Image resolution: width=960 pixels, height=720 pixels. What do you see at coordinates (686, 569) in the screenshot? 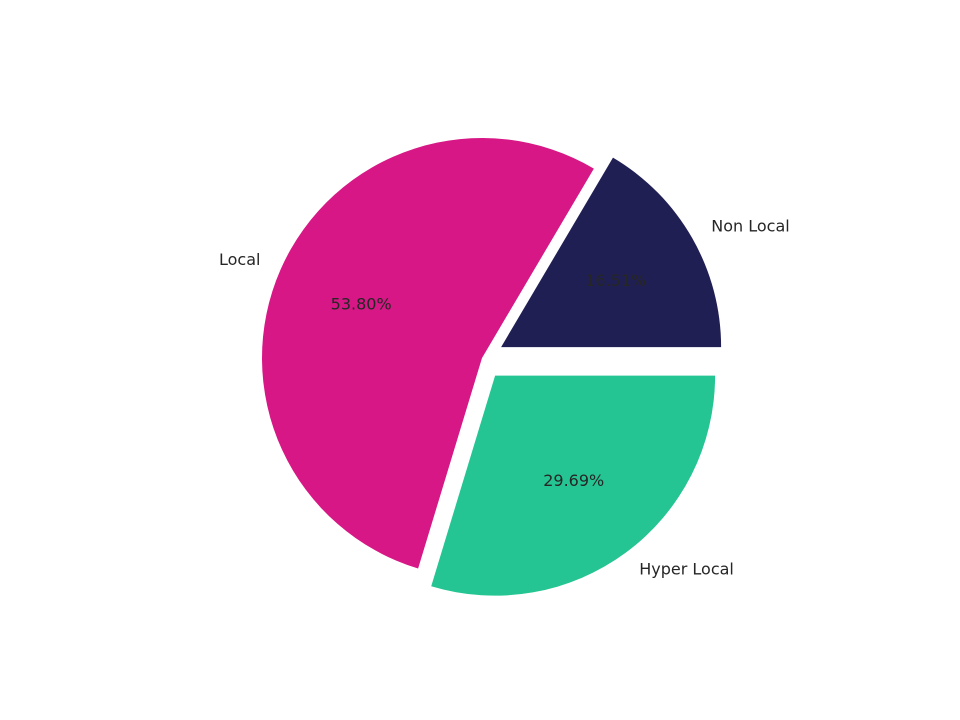
I see `slice-label: Hyper Local` at bounding box center [686, 569].